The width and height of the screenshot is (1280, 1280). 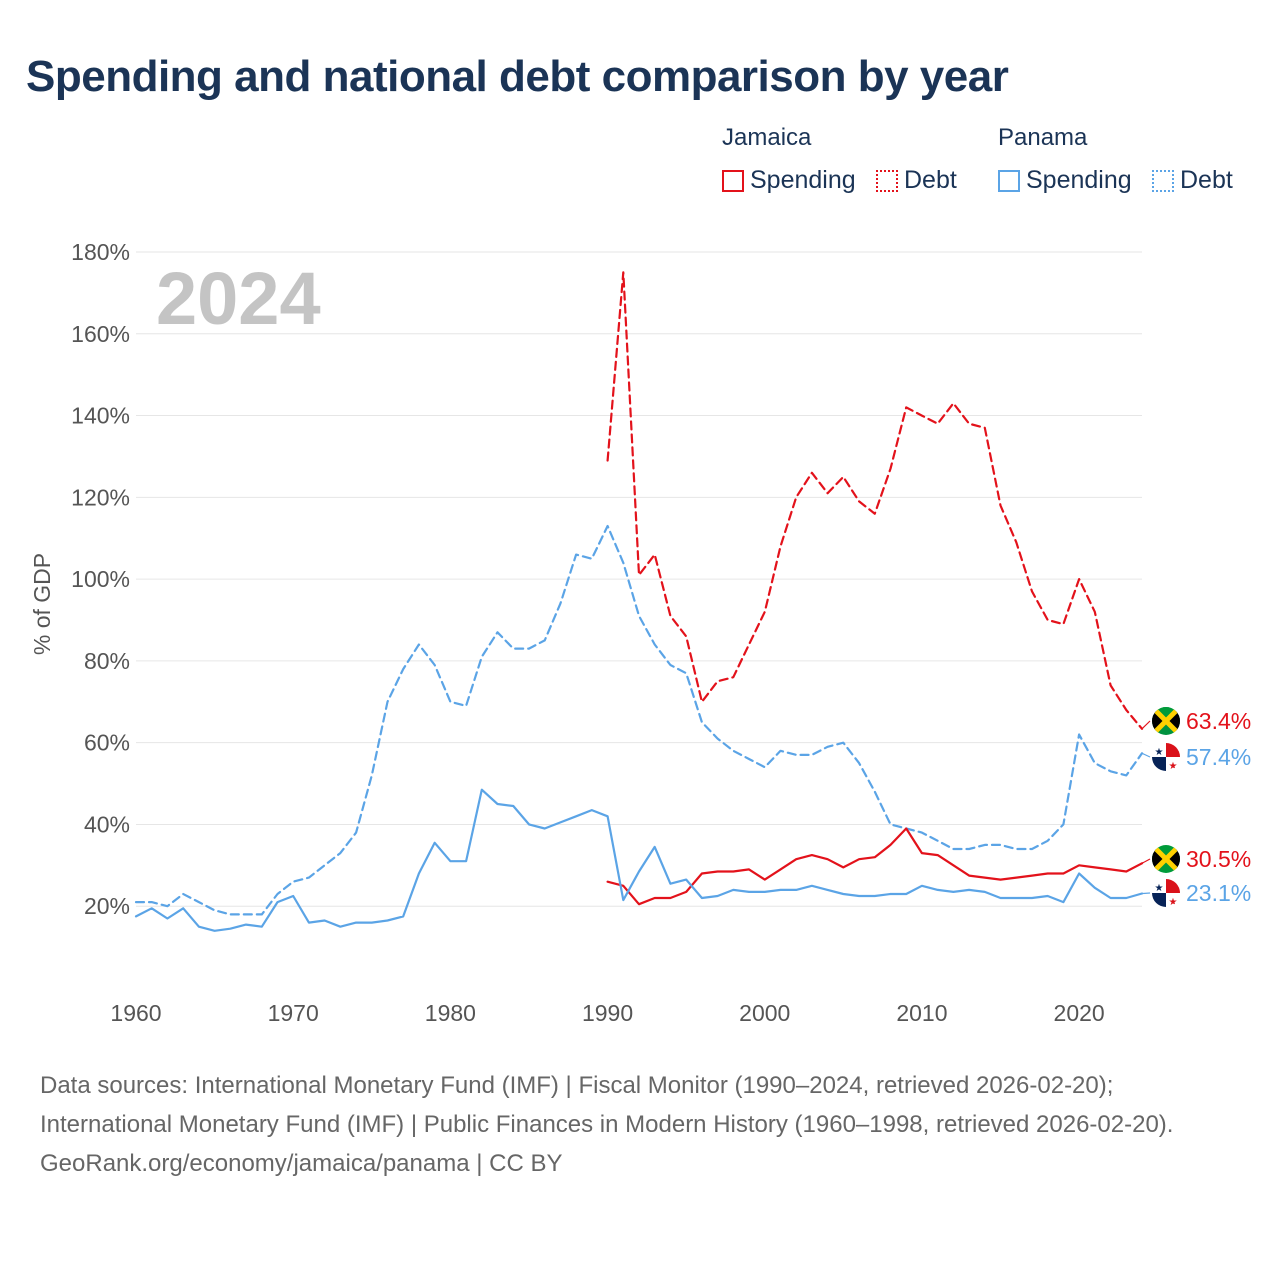 I want to click on legend-group-jamaica: Jamaica, so click(x=767, y=137).